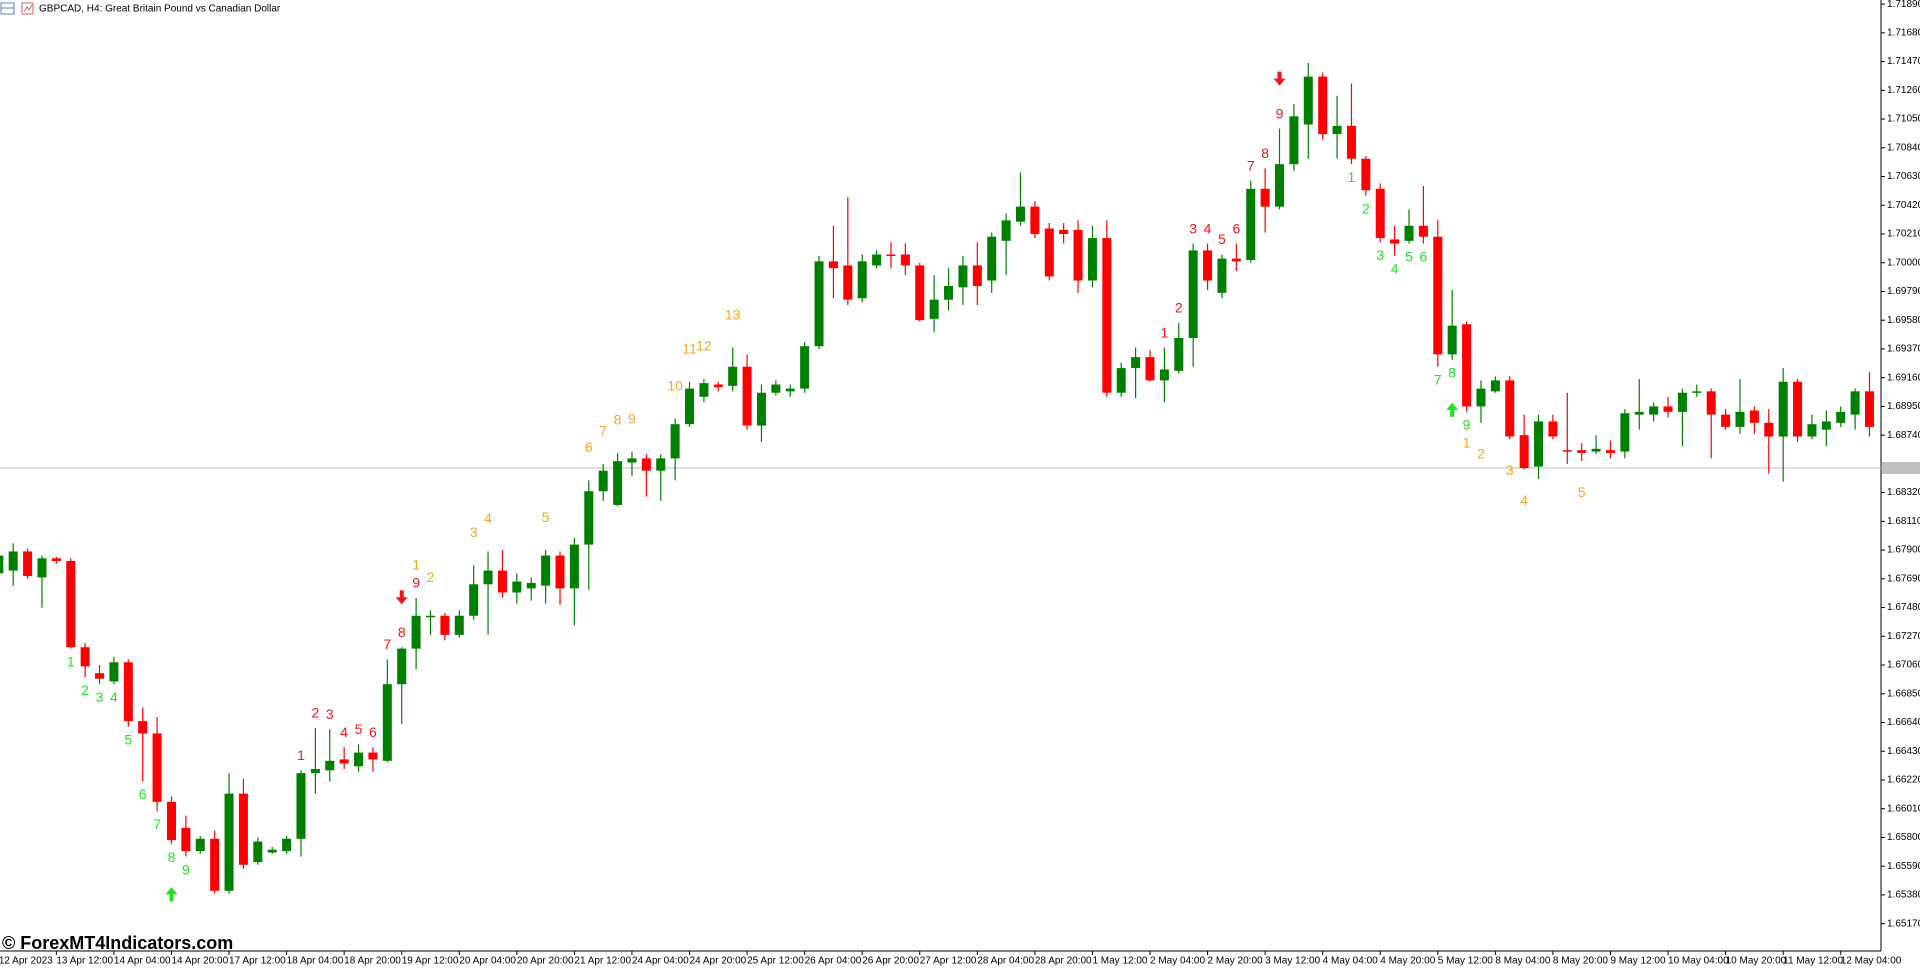 Image resolution: width=1920 pixels, height=968 pixels. What do you see at coordinates (1903, 722) in the screenshot?
I see `y-tick-label: 1.66640` at bounding box center [1903, 722].